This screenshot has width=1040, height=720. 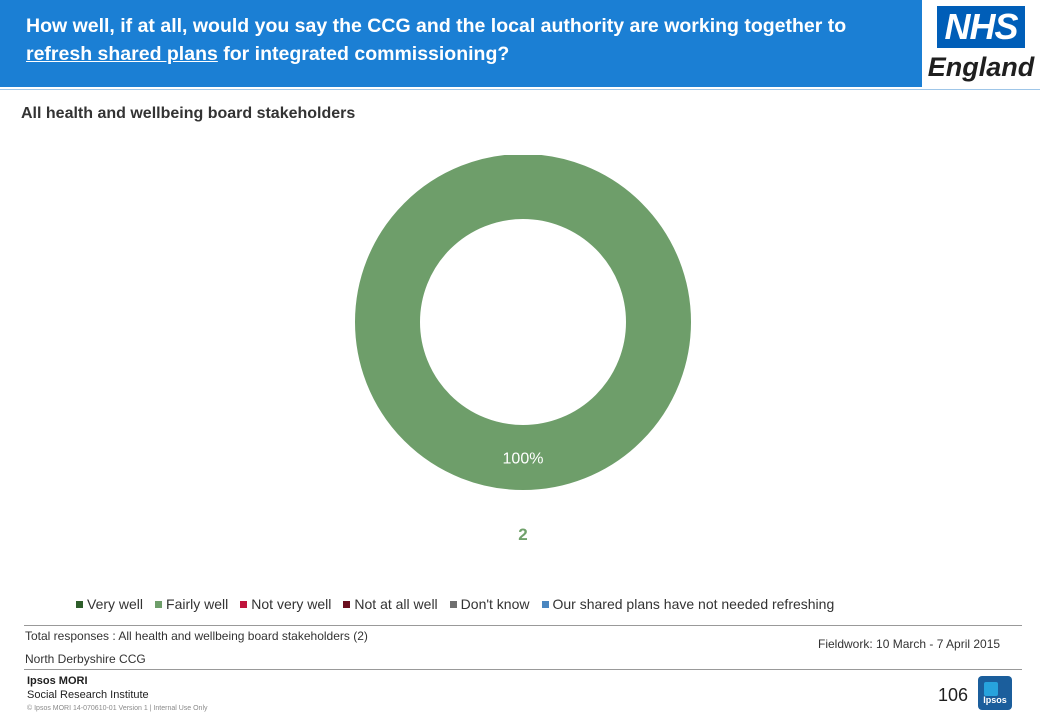 I want to click on question-text-underlined: refresh shared plans, so click(x=122, y=54).